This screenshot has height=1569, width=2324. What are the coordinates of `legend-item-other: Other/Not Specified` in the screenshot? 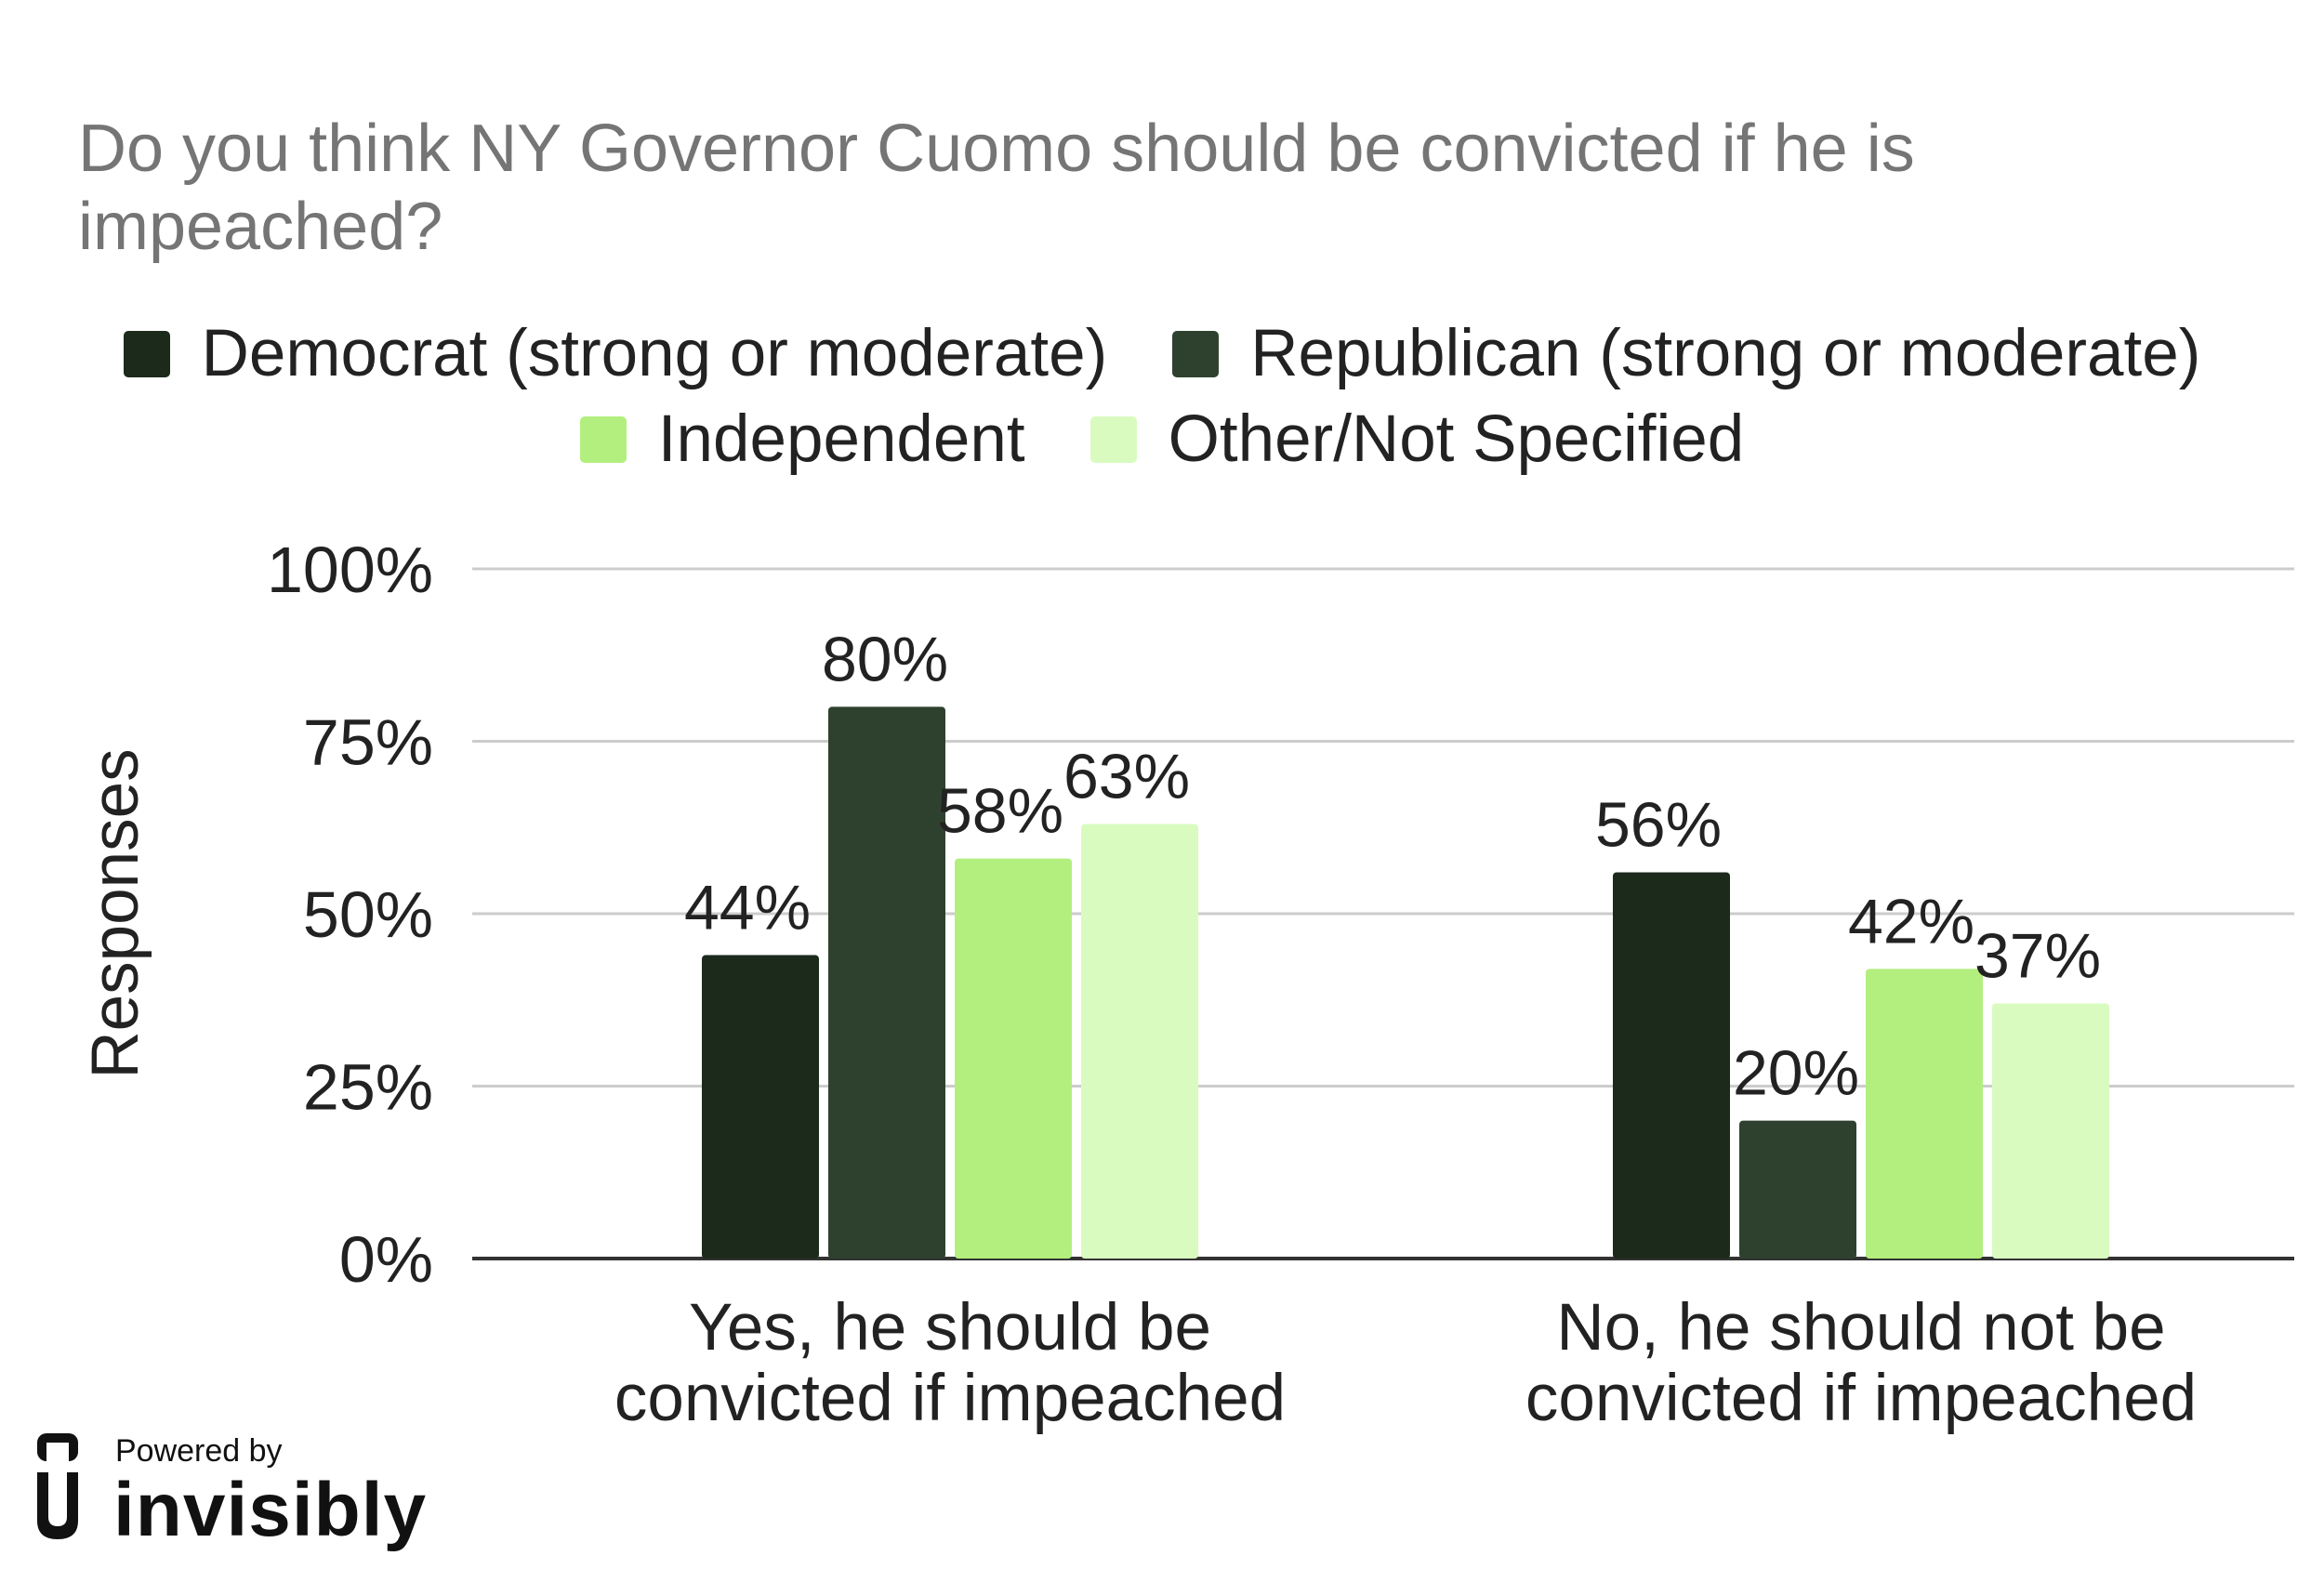 It's located at (1417, 439).